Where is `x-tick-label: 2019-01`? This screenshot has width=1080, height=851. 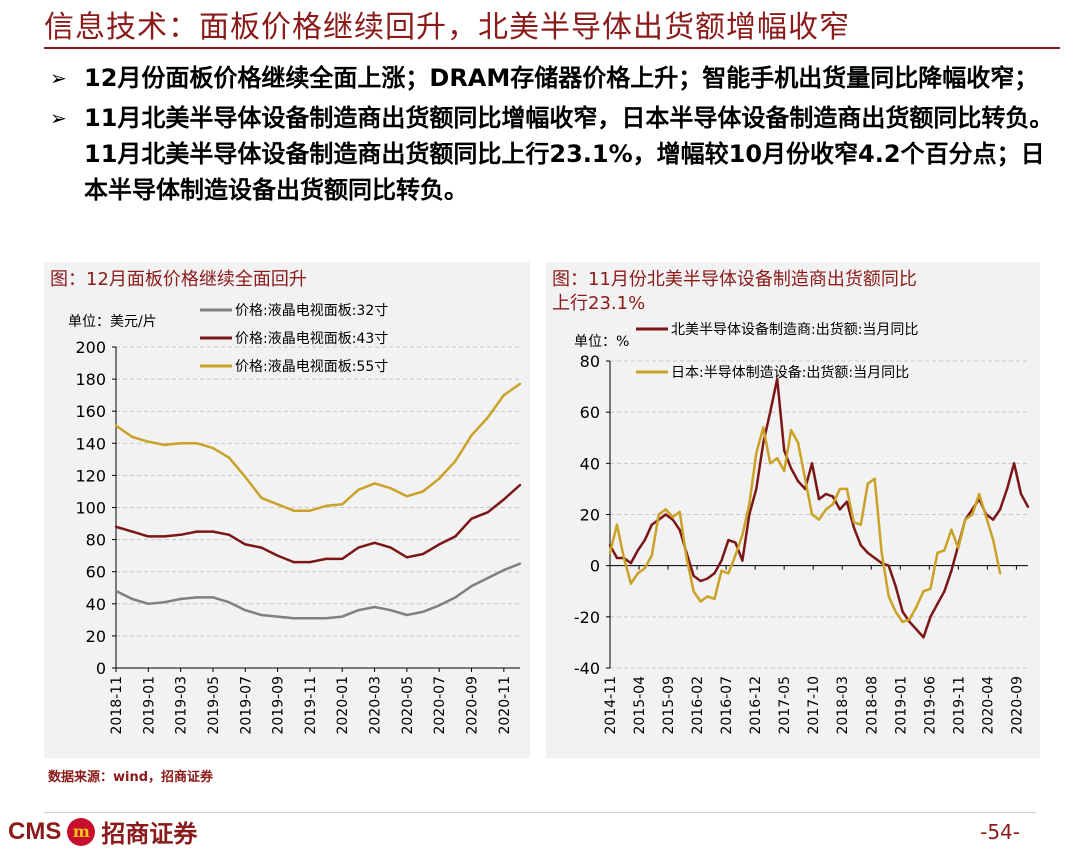 x-tick-label: 2019-01 is located at coordinates (149, 705).